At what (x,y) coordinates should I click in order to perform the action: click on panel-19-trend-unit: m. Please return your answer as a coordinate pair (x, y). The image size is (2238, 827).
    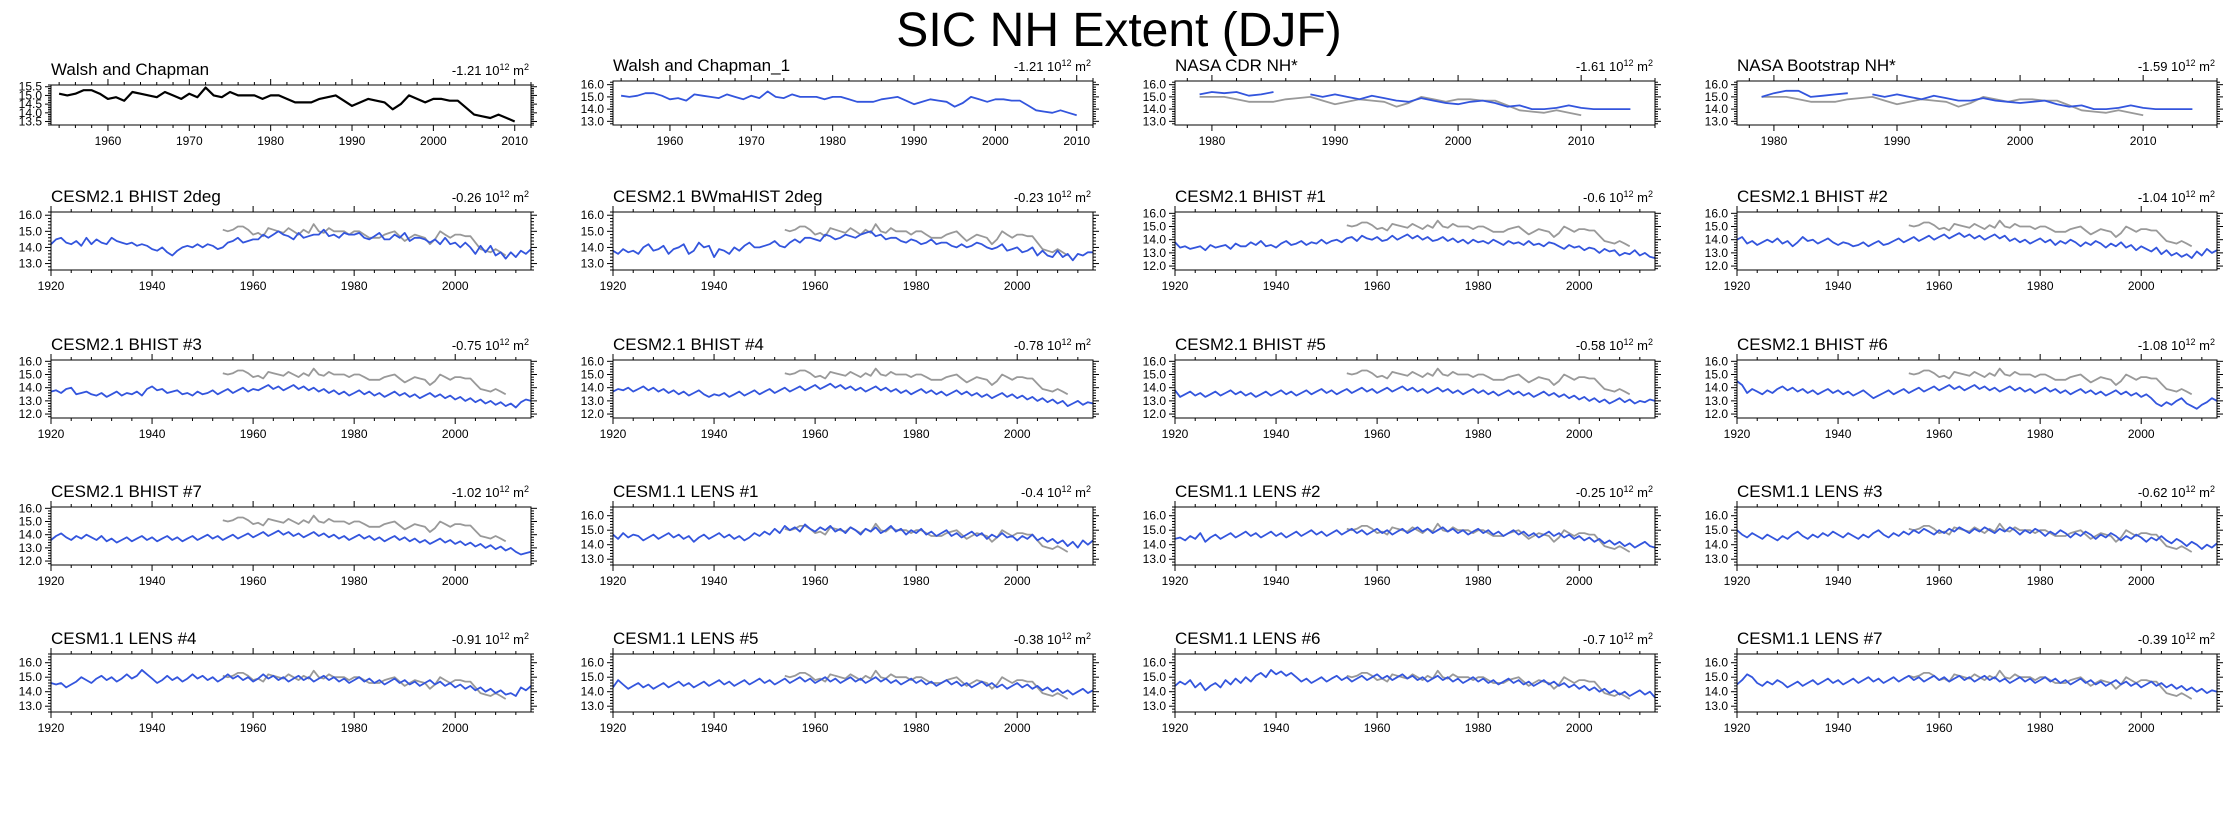
    Looking at the image, I should click on (1641, 639).